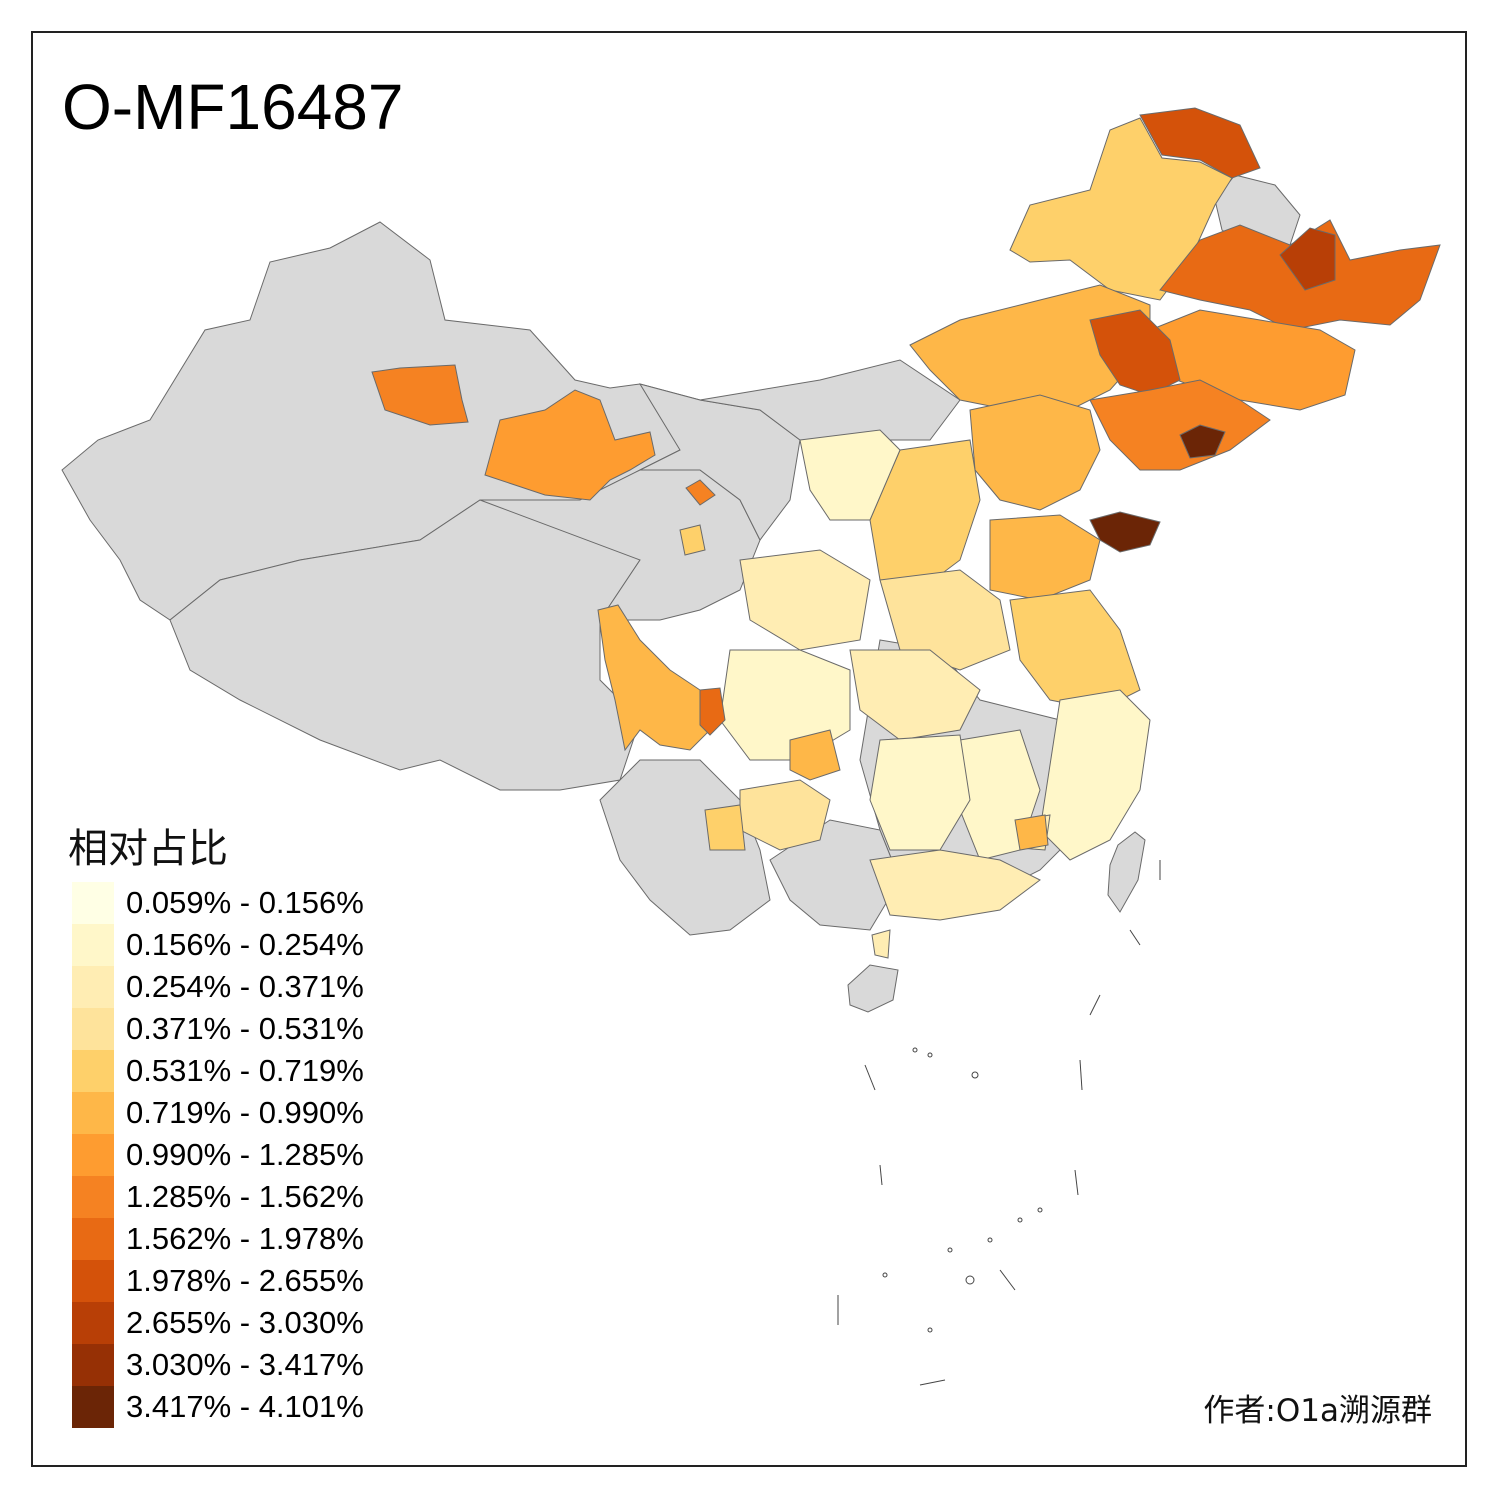 The height and width of the screenshot is (1500, 1500). I want to click on legend-label: 0.990% - 1.285%, so click(245, 1154).